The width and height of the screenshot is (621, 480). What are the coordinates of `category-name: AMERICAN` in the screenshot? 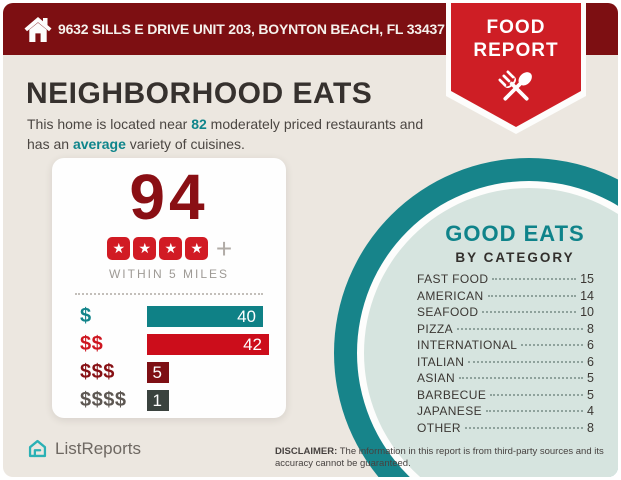 It's located at (450, 295).